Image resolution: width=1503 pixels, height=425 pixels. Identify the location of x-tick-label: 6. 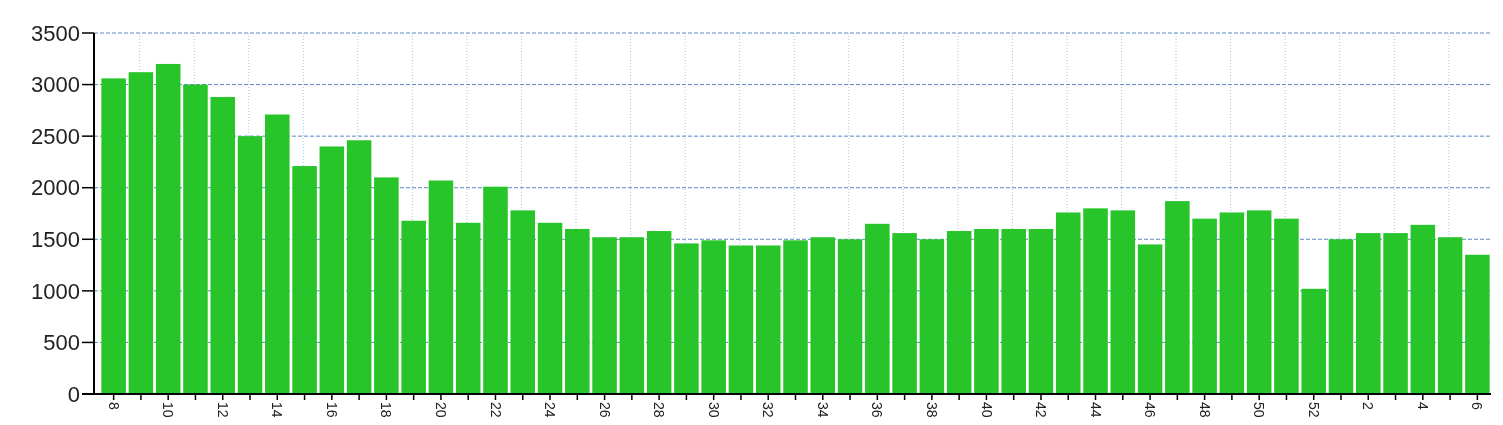
(1477, 406).